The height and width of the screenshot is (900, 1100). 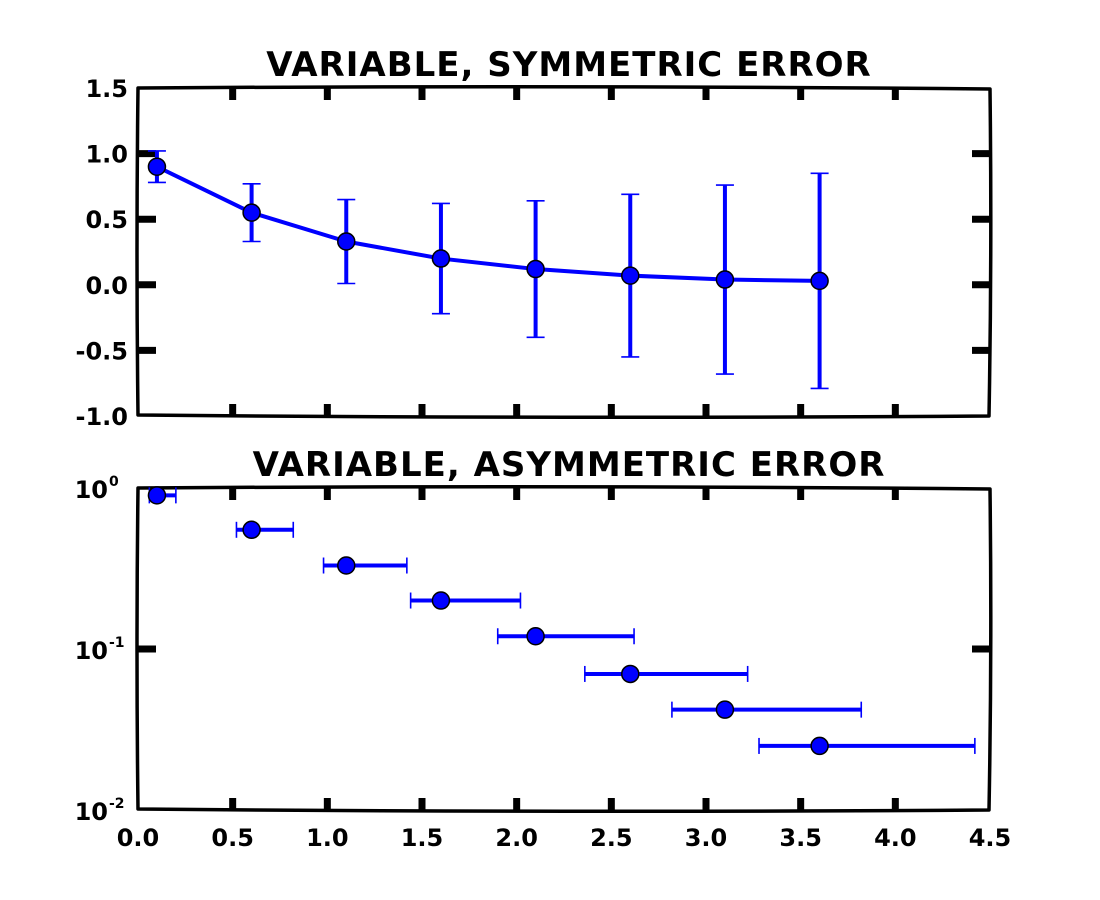 What do you see at coordinates (106, 89) in the screenshot?
I see `y-tick-label: 1.5` at bounding box center [106, 89].